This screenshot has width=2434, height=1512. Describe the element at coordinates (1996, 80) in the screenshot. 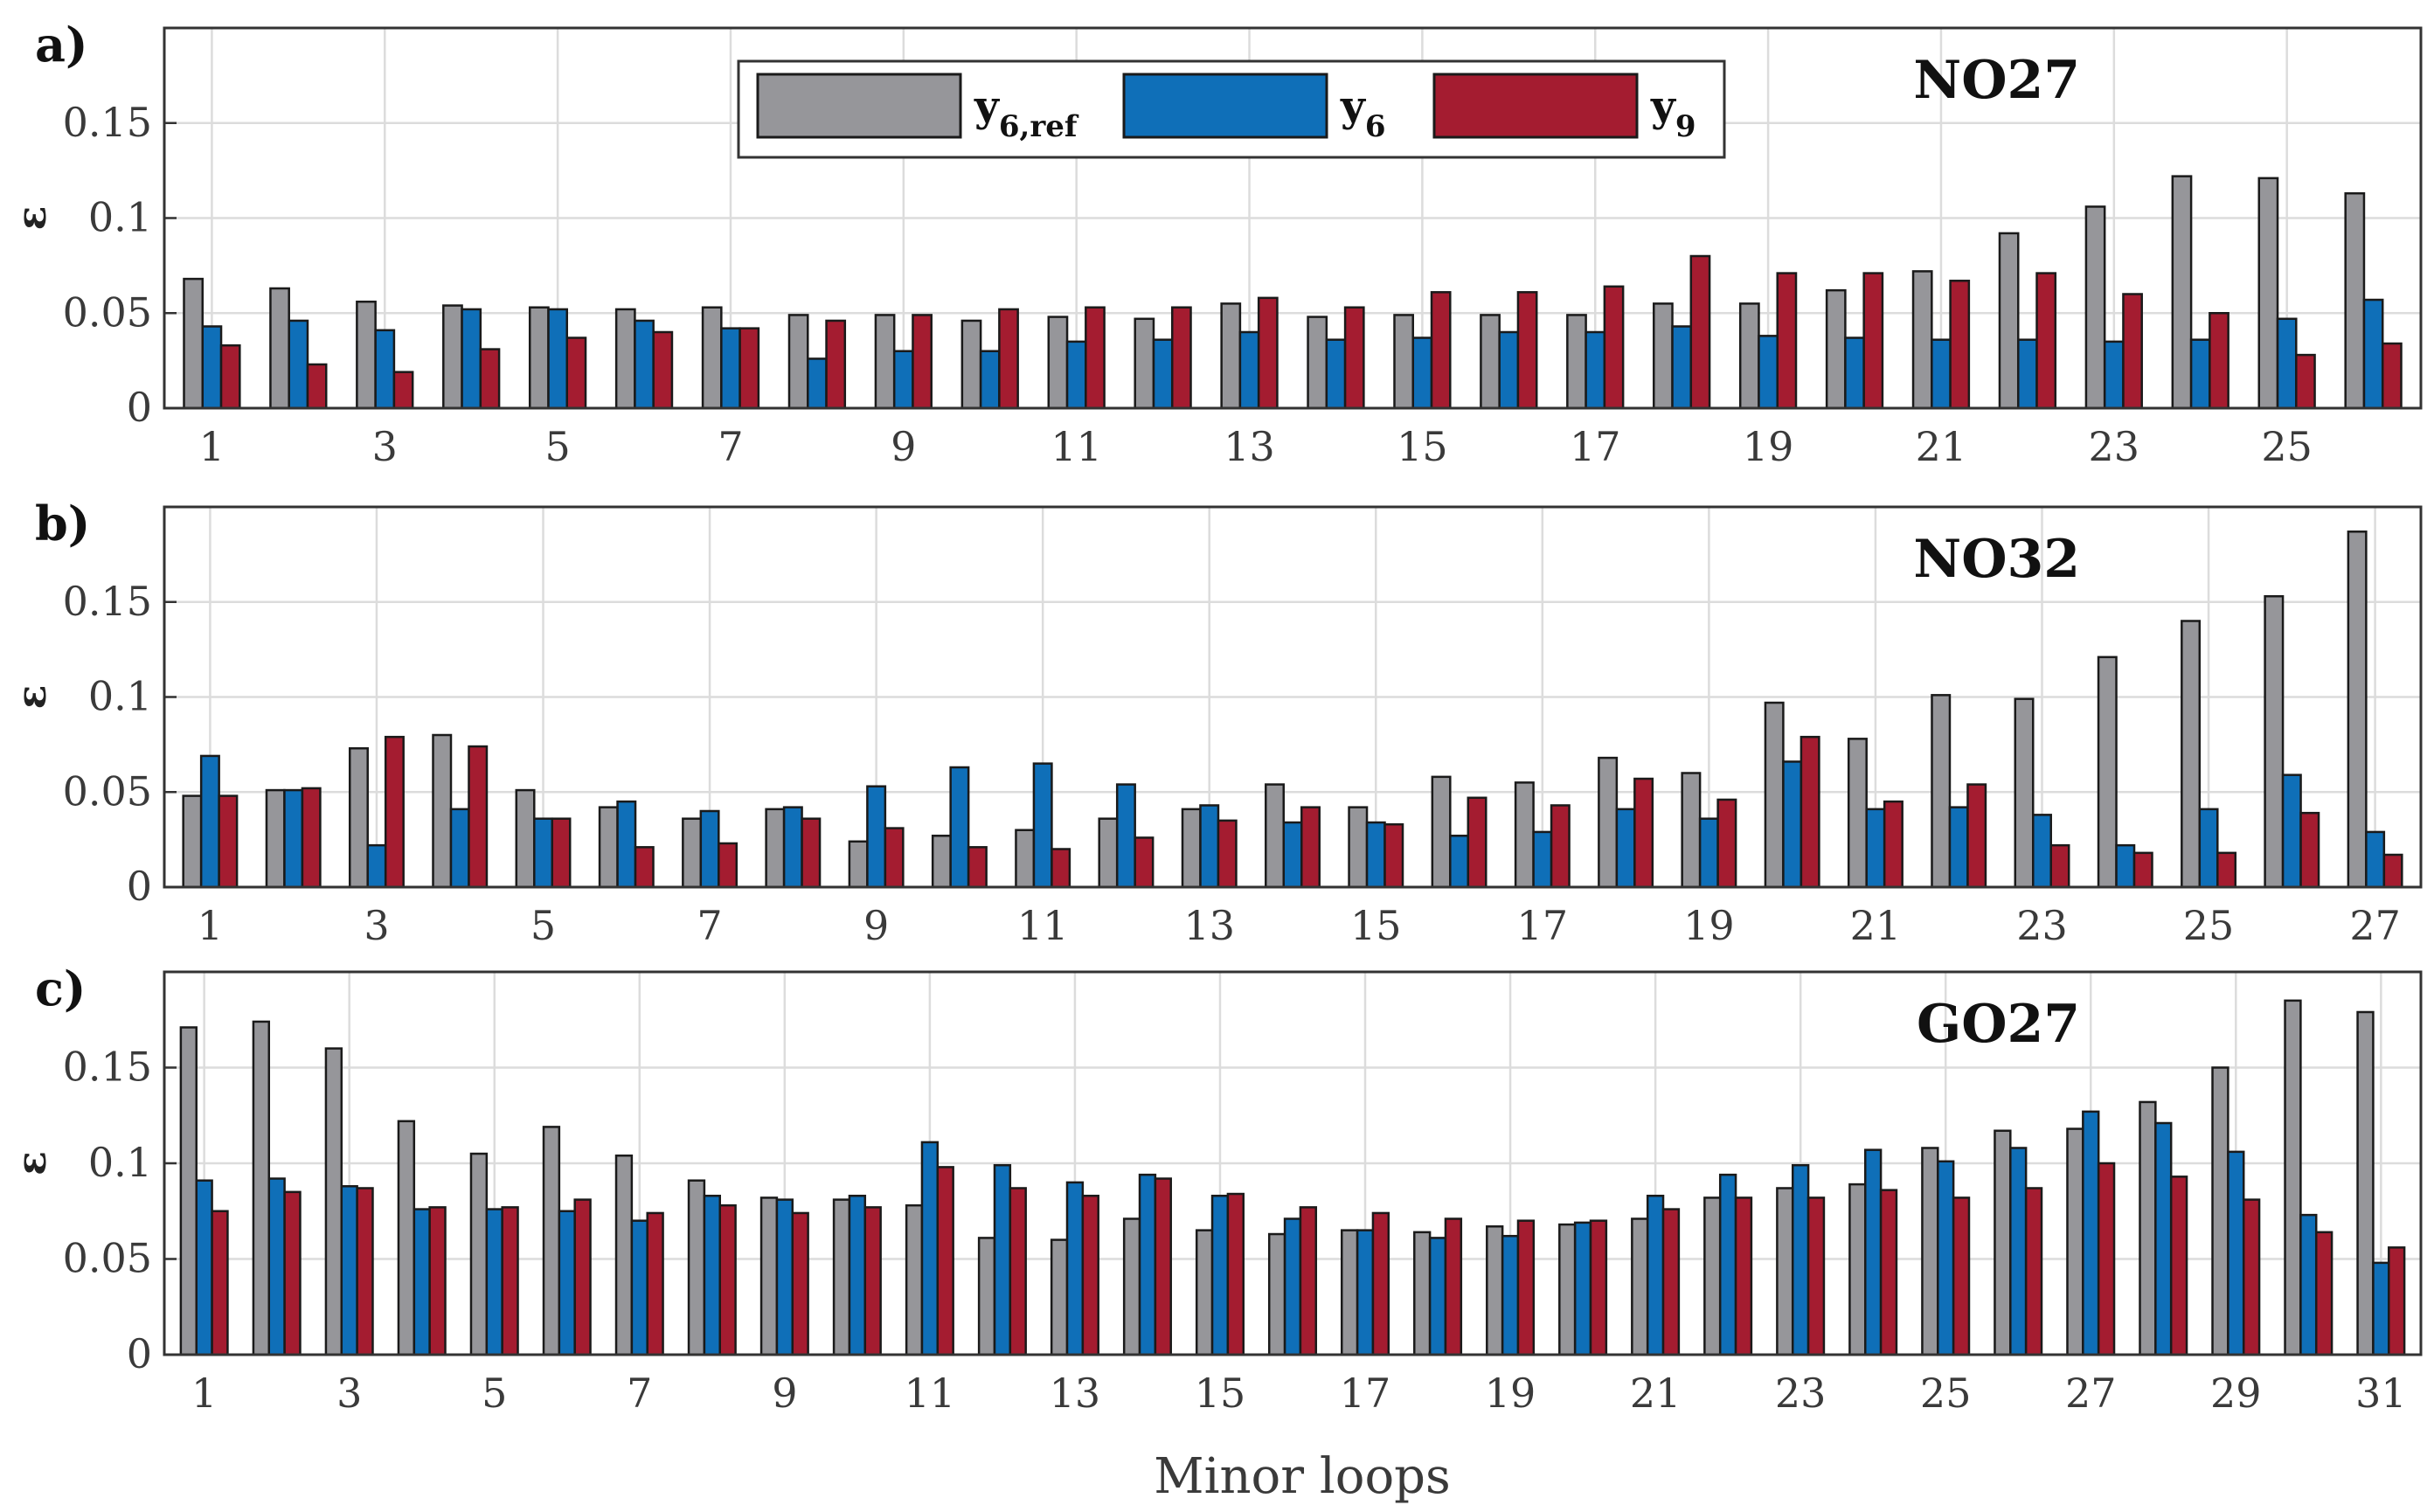

I see `panel-title: NO27` at that location.